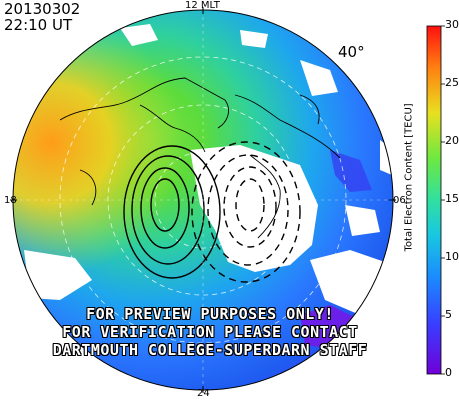 The width and height of the screenshot is (459, 400). What do you see at coordinates (351, 52) in the screenshot?
I see `latitude-label: 40°` at bounding box center [351, 52].